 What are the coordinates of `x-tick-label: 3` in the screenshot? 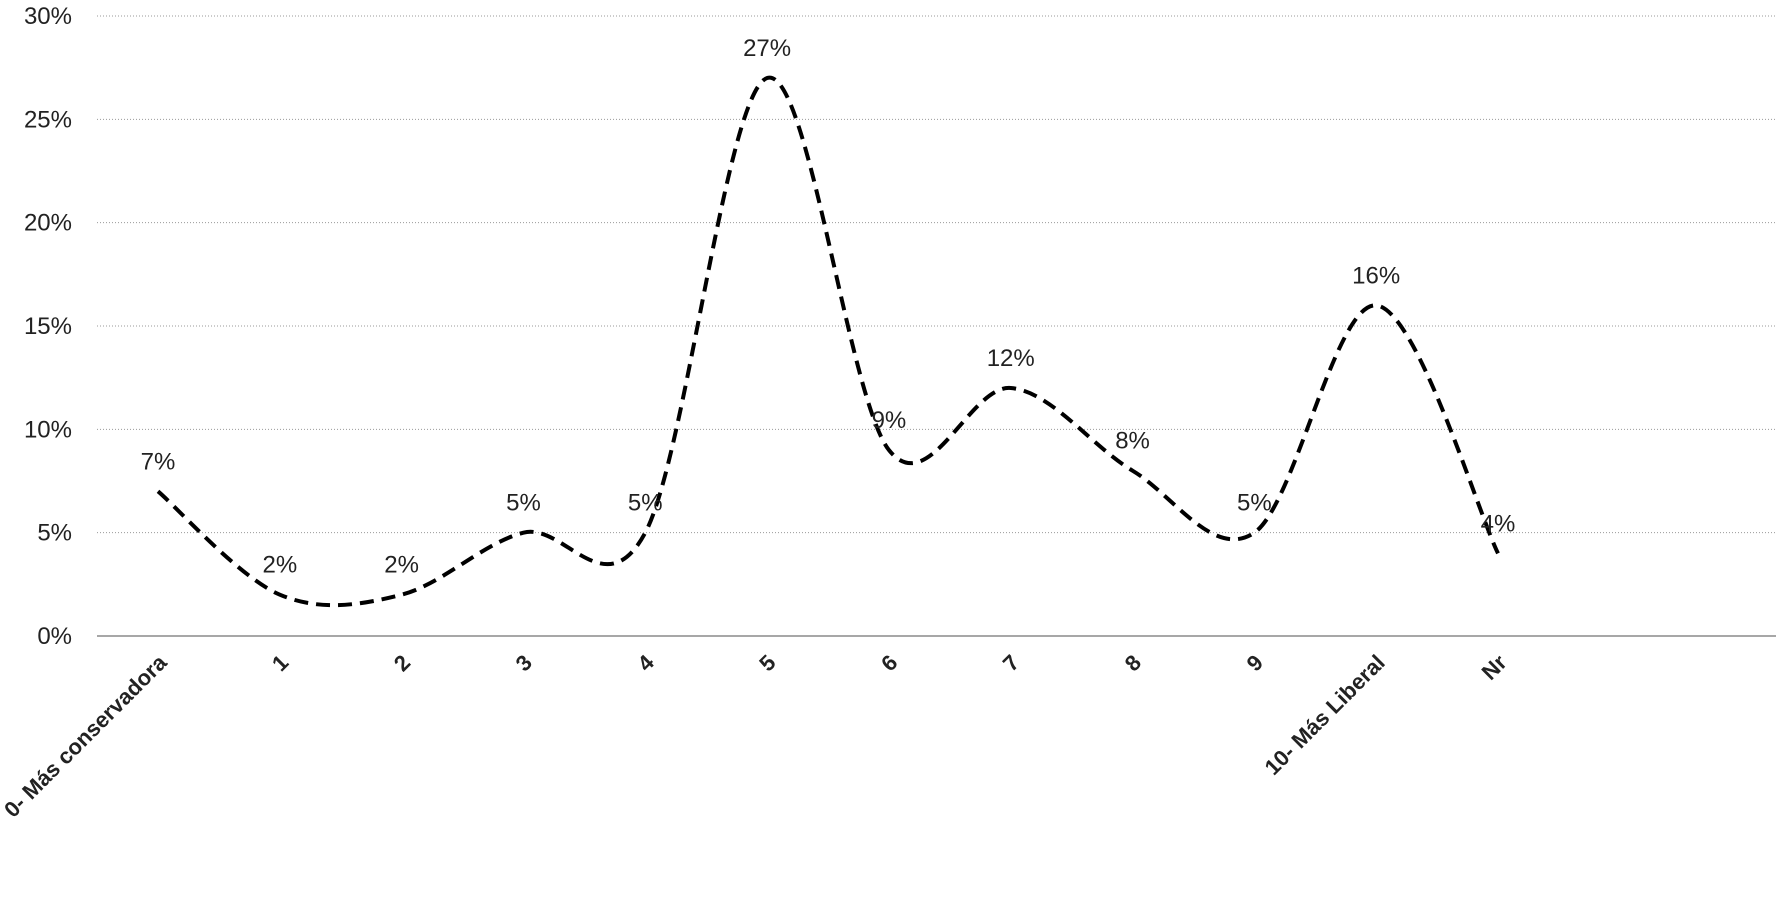 It's located at (524, 663).